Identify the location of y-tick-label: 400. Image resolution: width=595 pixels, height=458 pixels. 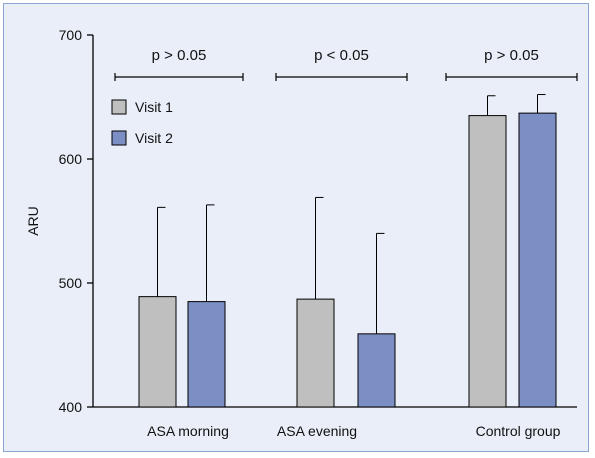
(71, 407).